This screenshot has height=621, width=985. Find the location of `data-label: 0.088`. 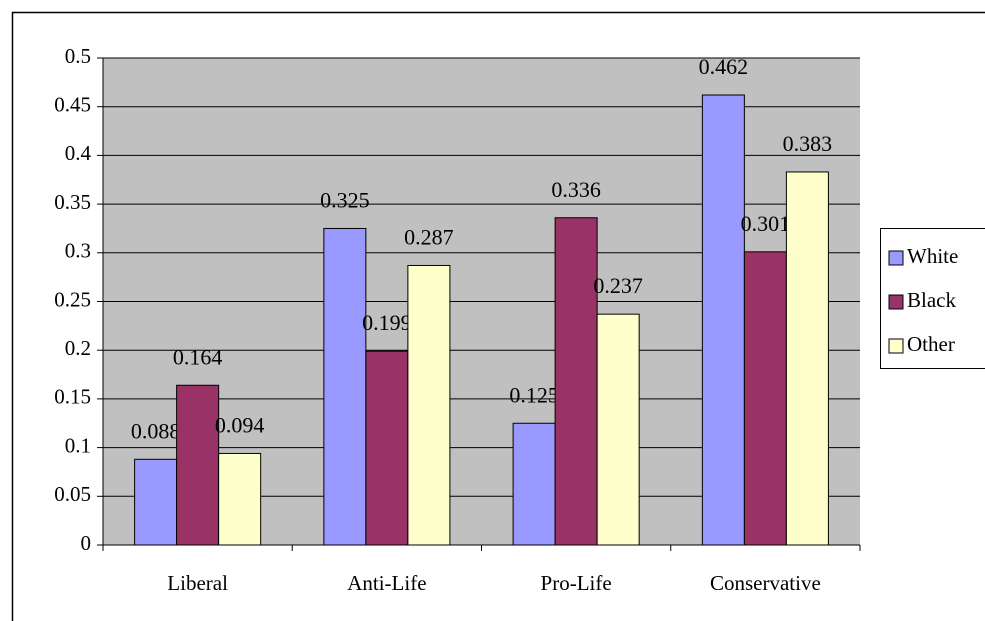

data-label: 0.088 is located at coordinates (156, 430).